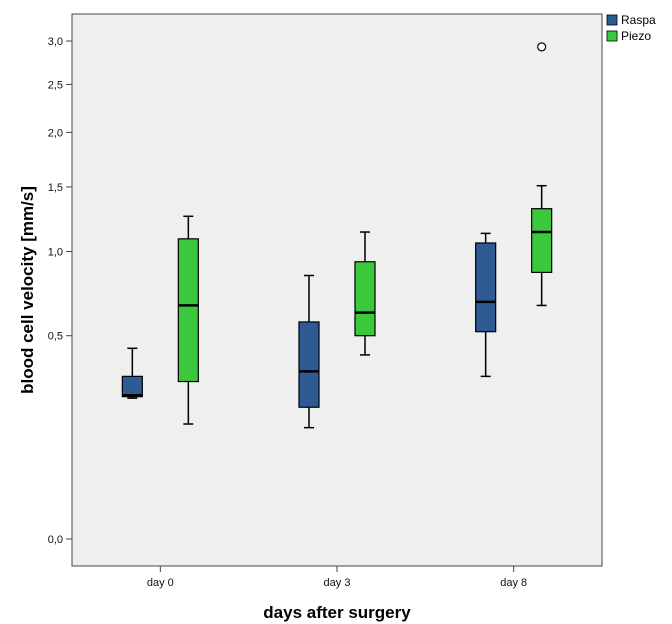 This screenshot has width=672, height=624. Describe the element at coordinates (55, 42) in the screenshot. I see `y-tick-label: 3,0` at that location.